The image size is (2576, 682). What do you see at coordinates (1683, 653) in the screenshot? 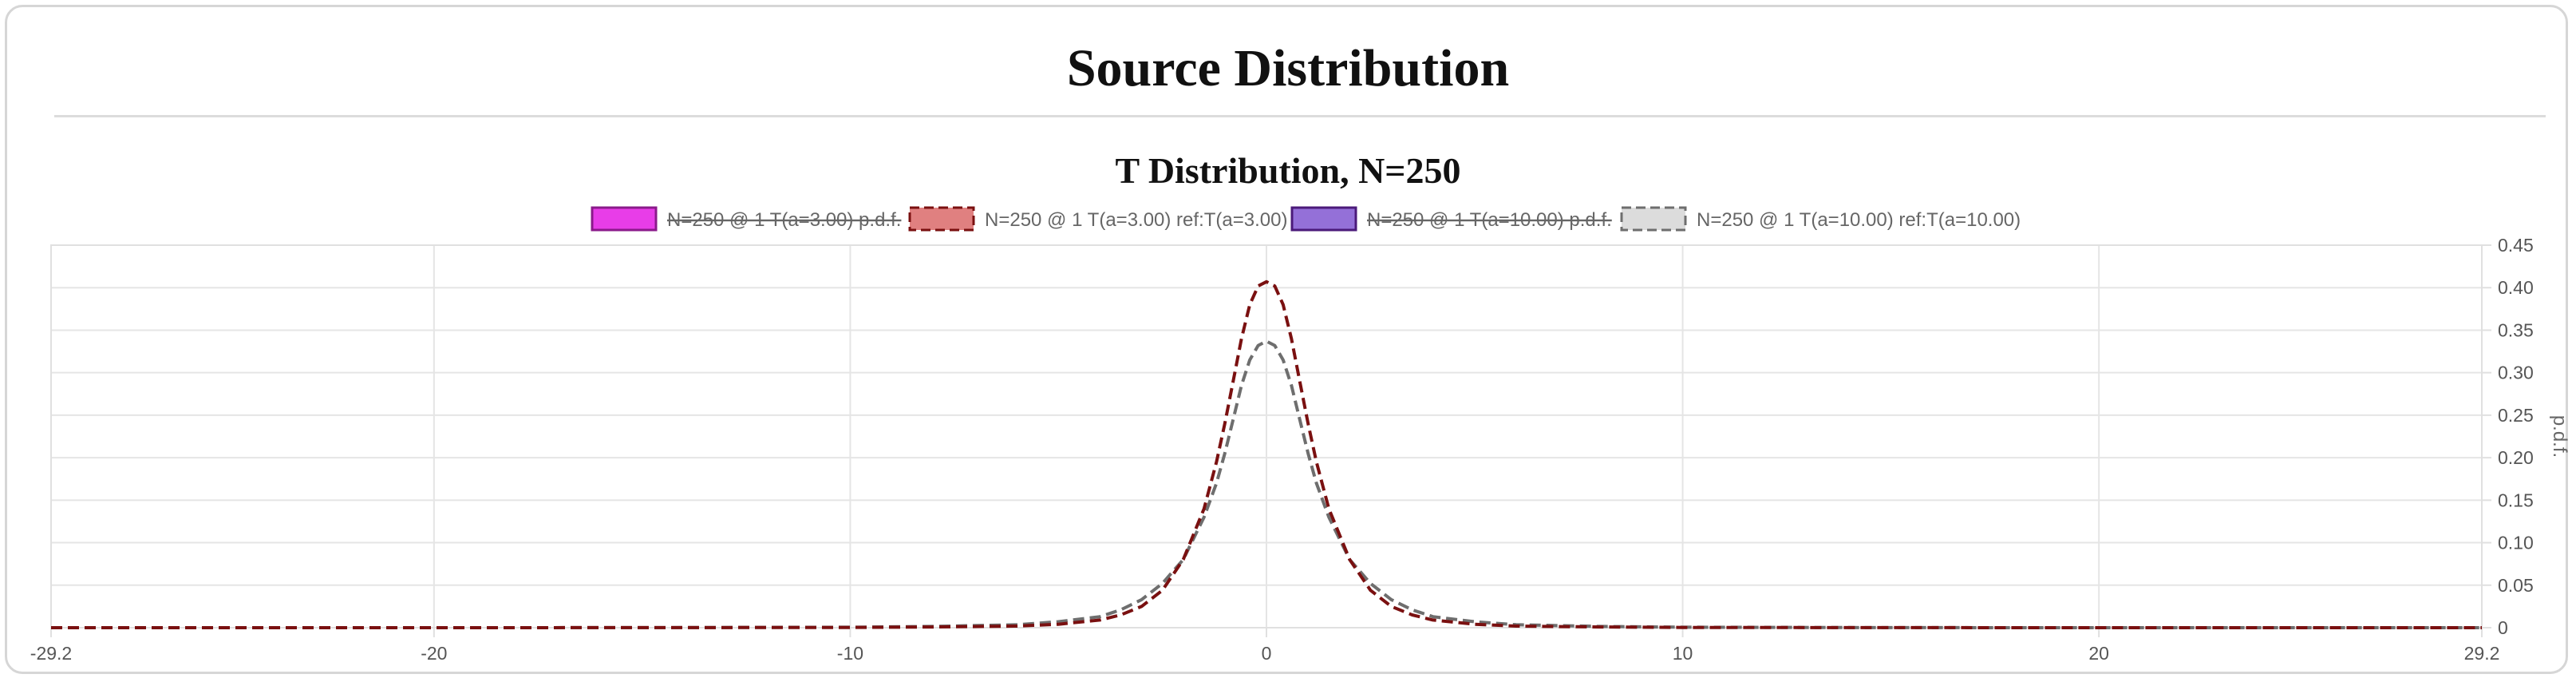
I see `x-tick-label: 10` at bounding box center [1683, 653].